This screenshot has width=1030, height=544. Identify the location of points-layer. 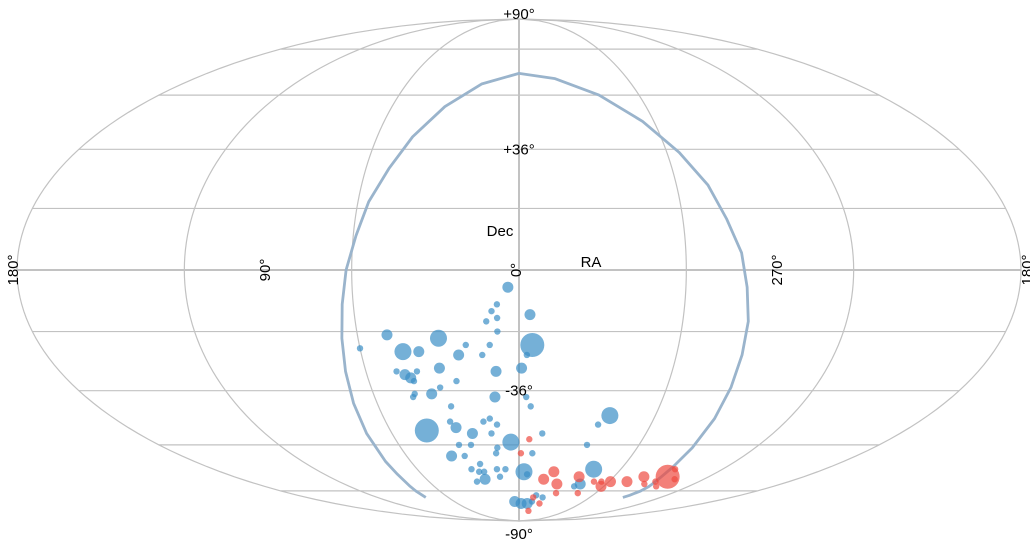
(518, 398).